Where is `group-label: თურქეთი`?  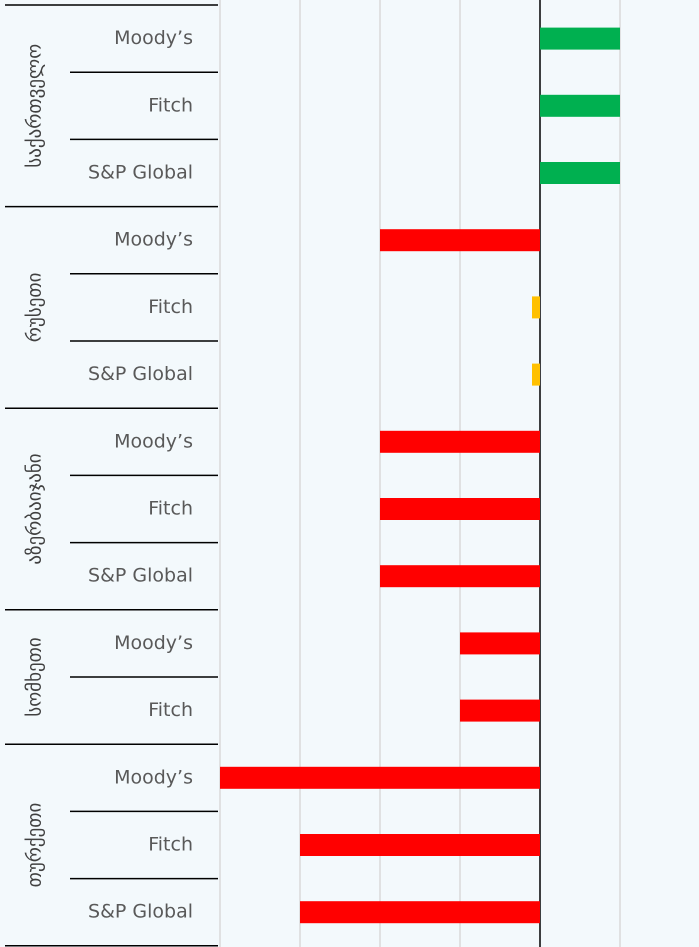
group-label: თურქეთი is located at coordinates (35, 845).